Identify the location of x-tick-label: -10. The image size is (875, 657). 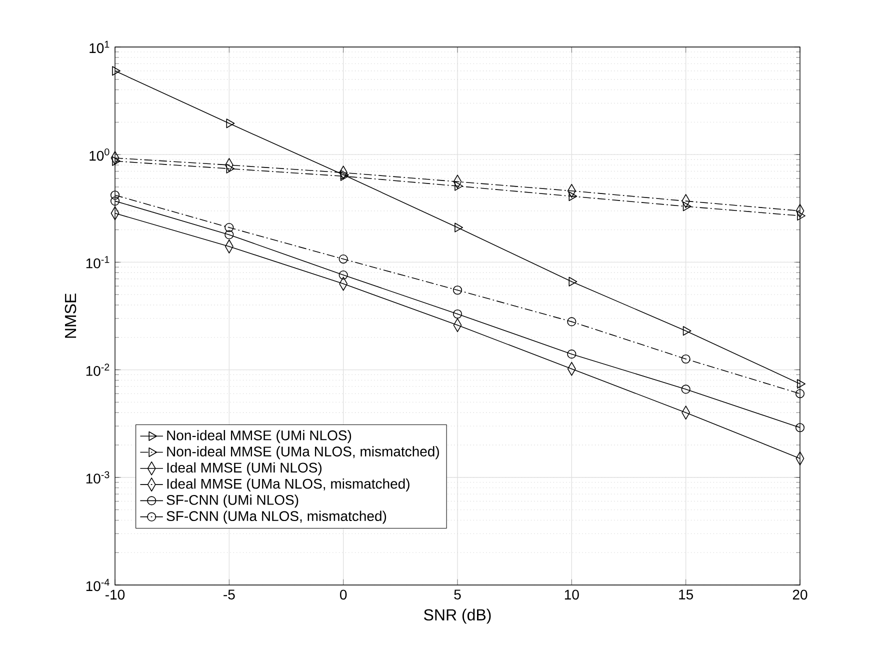
(115, 595).